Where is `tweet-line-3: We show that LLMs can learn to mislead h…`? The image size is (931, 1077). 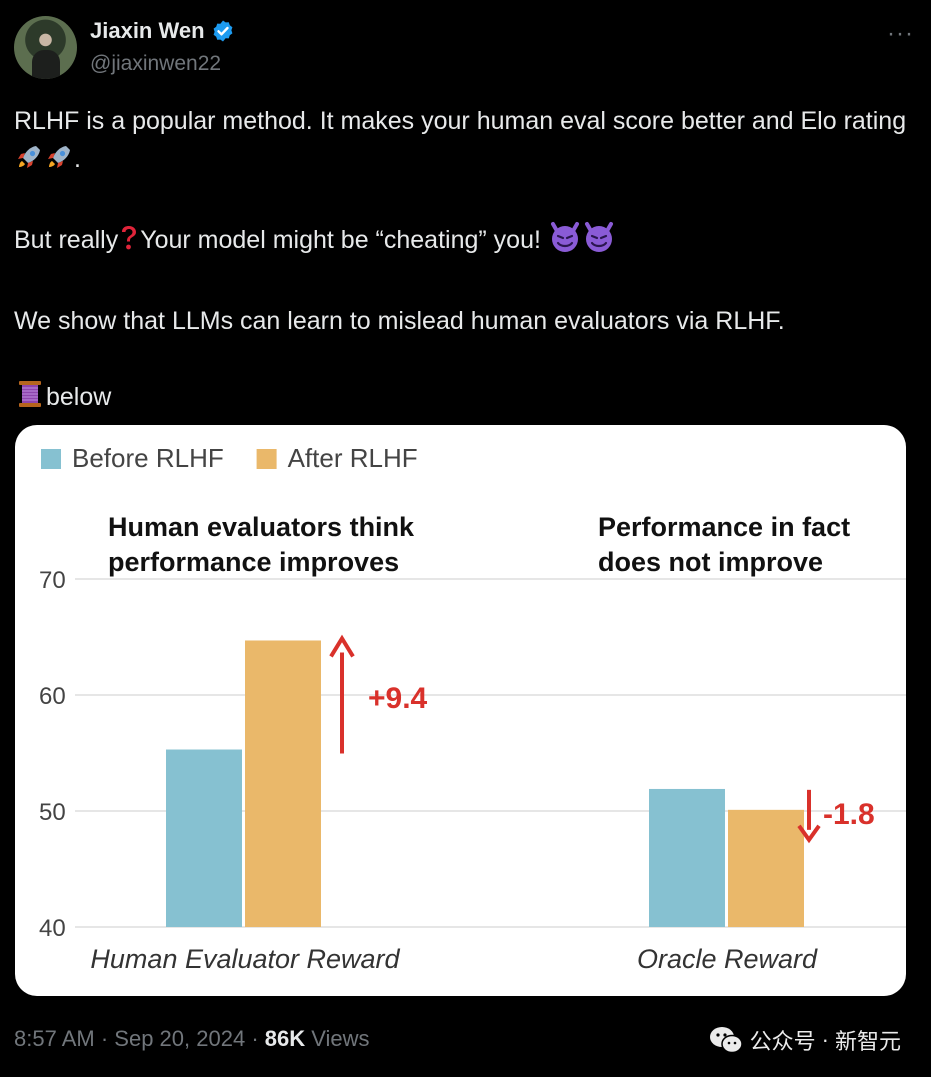
tweet-line-3: We show that LLMs can learn to mislead h… is located at coordinates (399, 321).